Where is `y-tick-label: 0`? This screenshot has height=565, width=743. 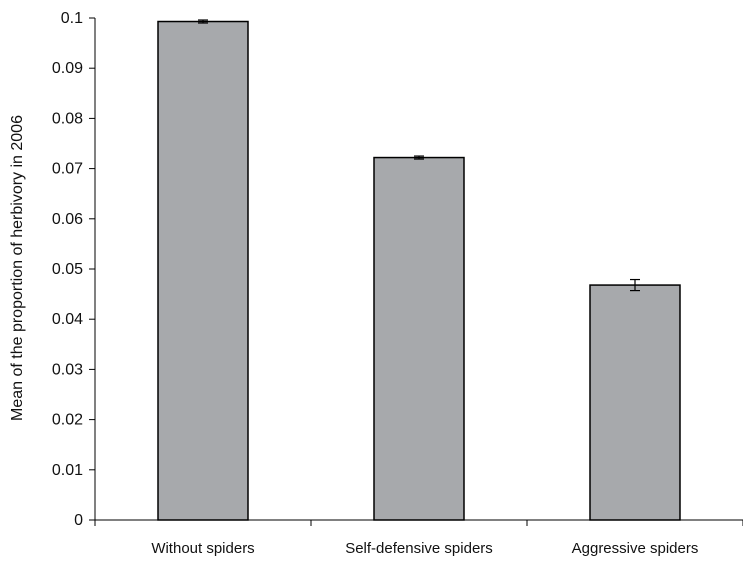
y-tick-label: 0 is located at coordinates (78, 520).